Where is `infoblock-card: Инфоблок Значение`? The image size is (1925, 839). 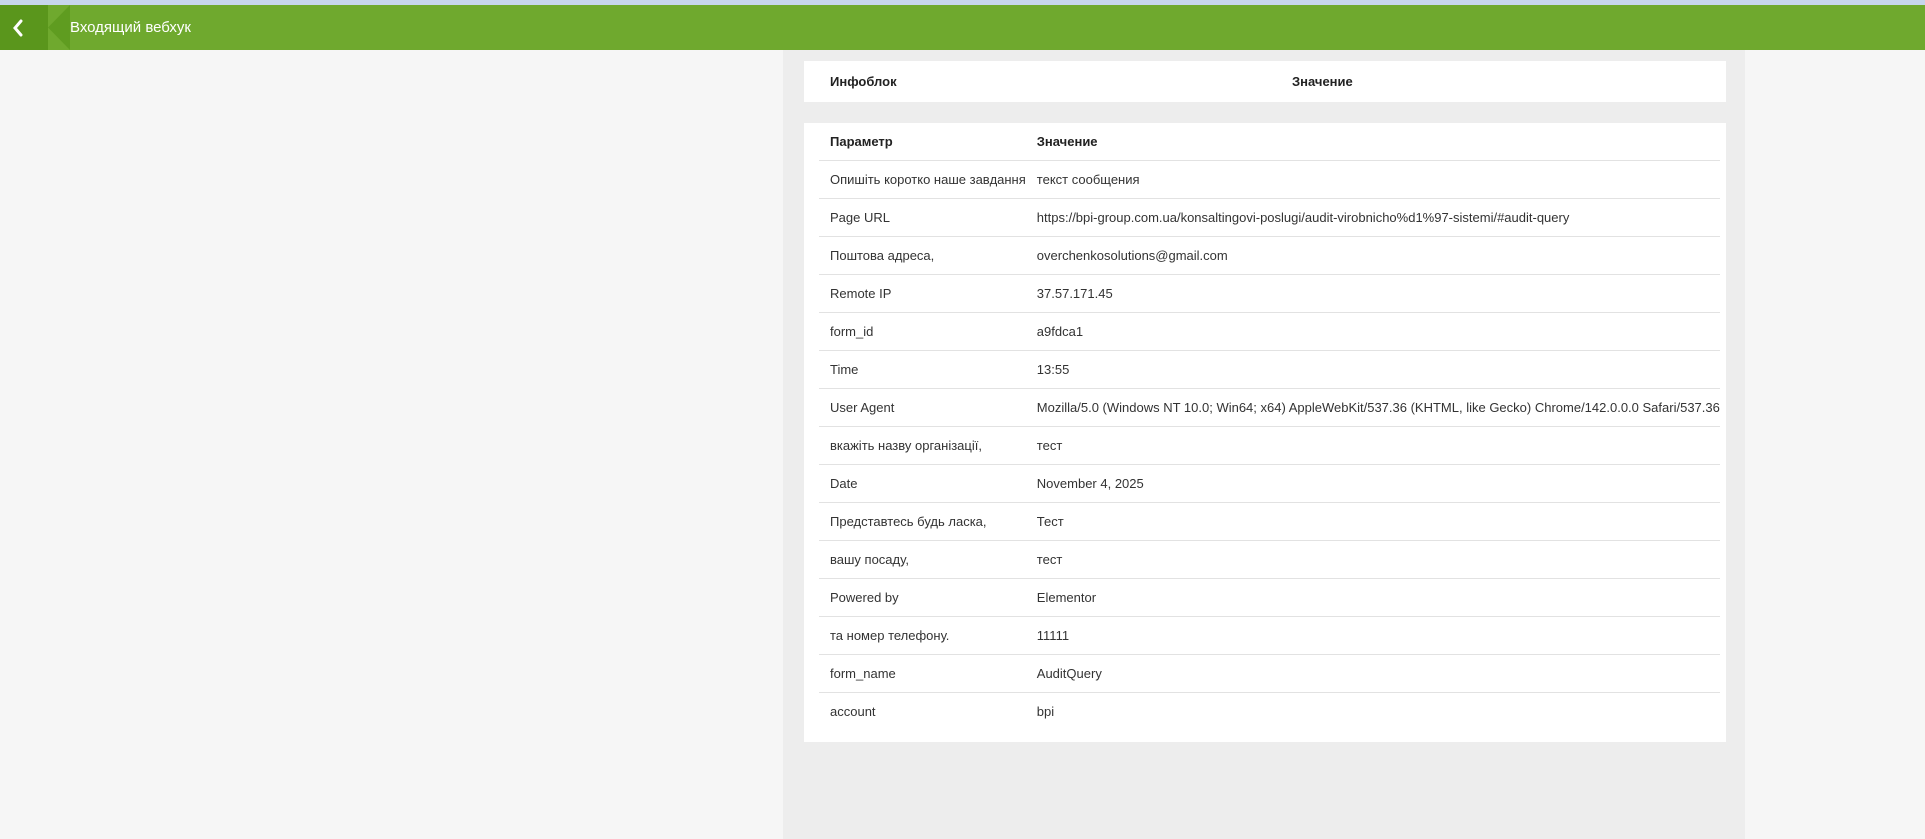
infoblock-card: Инфоблок Значение is located at coordinates (1265, 81).